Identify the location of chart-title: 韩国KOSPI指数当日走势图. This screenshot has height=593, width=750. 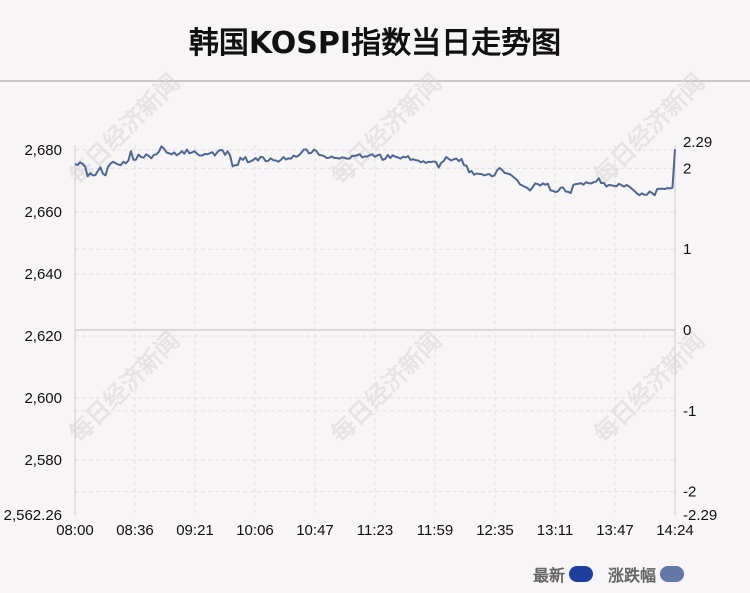
(375, 43).